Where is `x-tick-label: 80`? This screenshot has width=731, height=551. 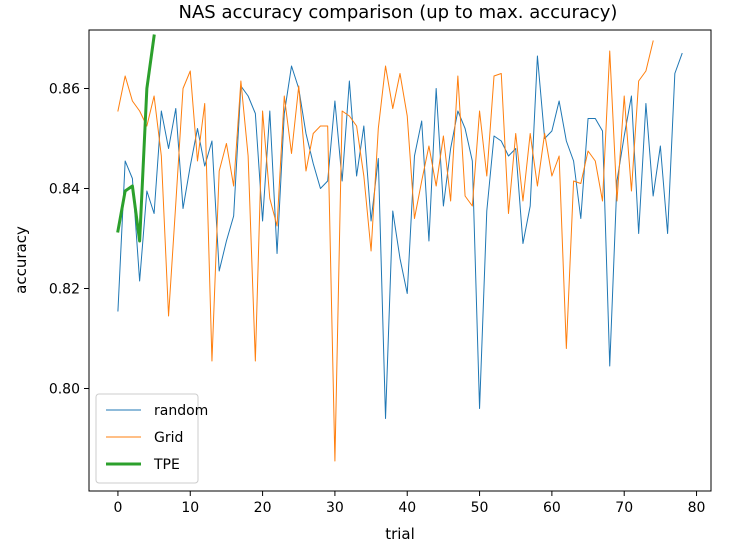 x-tick-label: 80 is located at coordinates (697, 508).